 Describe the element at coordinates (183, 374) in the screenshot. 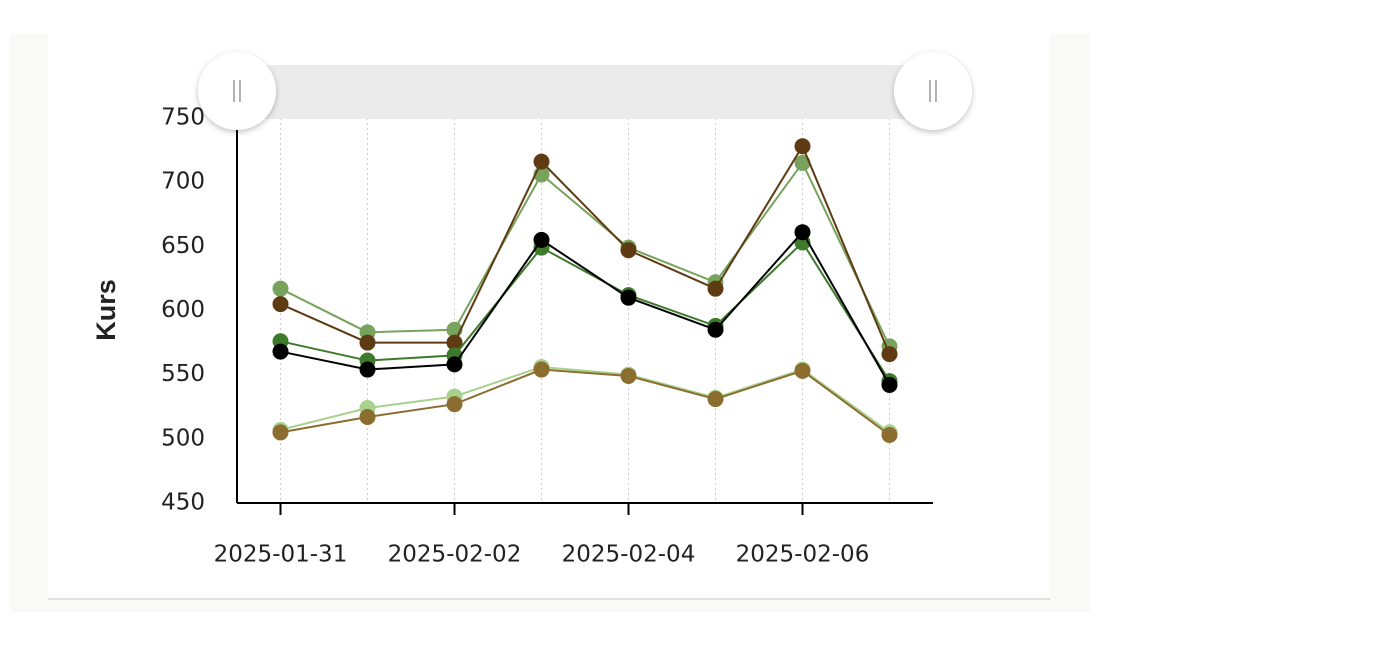

I see `y-tick-label: 550` at that location.